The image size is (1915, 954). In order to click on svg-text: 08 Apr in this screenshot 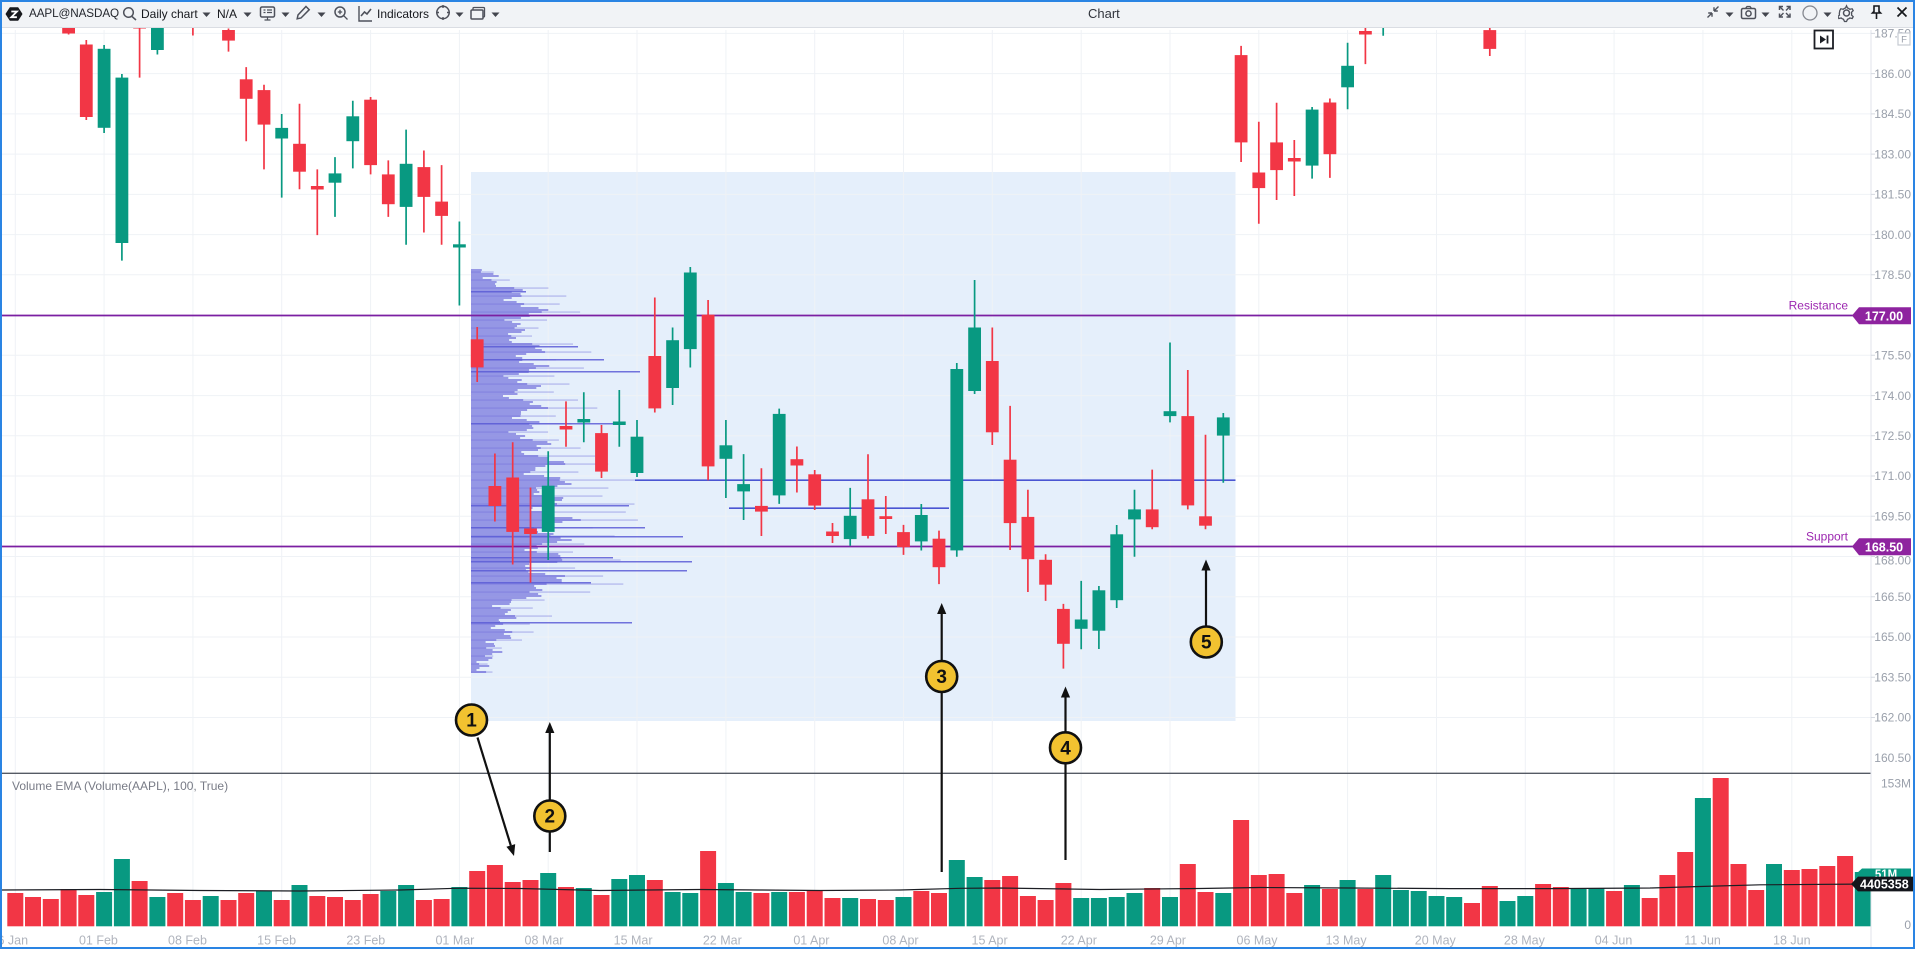, I will do `click(900, 941)`.